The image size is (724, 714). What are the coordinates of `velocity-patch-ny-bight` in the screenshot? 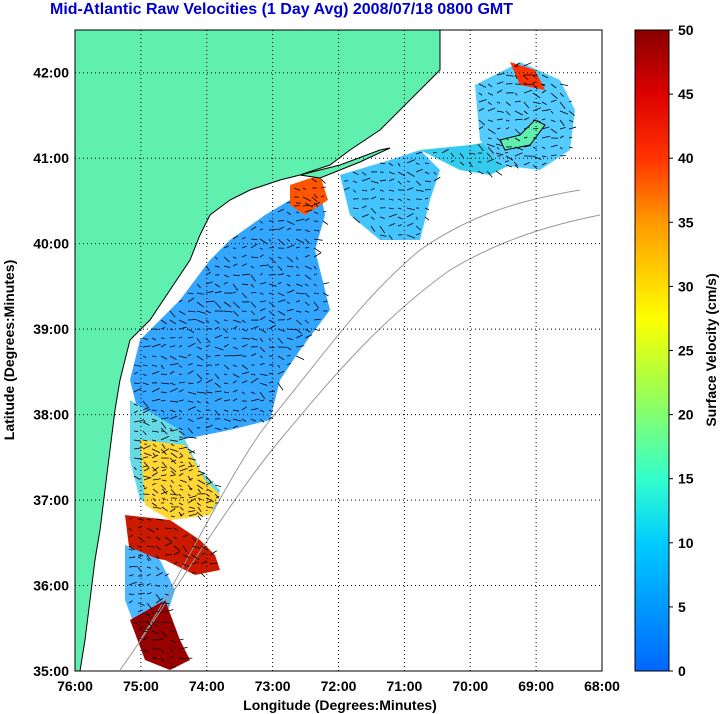 It's located at (230, 315).